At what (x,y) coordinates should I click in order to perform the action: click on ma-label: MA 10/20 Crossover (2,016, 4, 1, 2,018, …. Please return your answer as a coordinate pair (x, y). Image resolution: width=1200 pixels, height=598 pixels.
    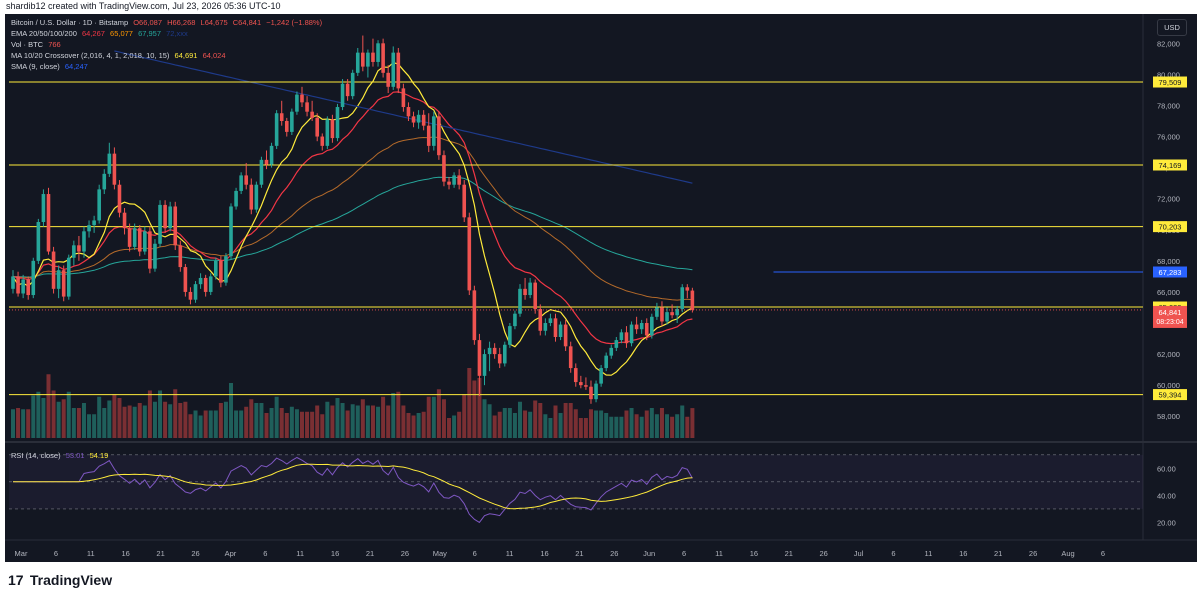
    Looking at the image, I should click on (90, 55).